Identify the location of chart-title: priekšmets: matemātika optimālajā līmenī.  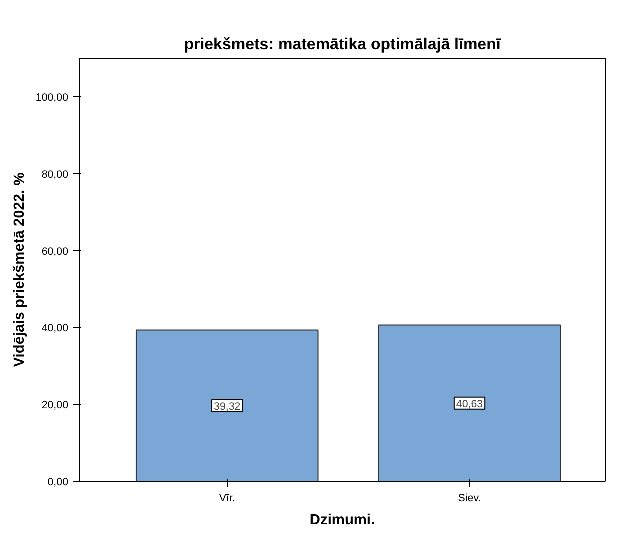
(343, 45).